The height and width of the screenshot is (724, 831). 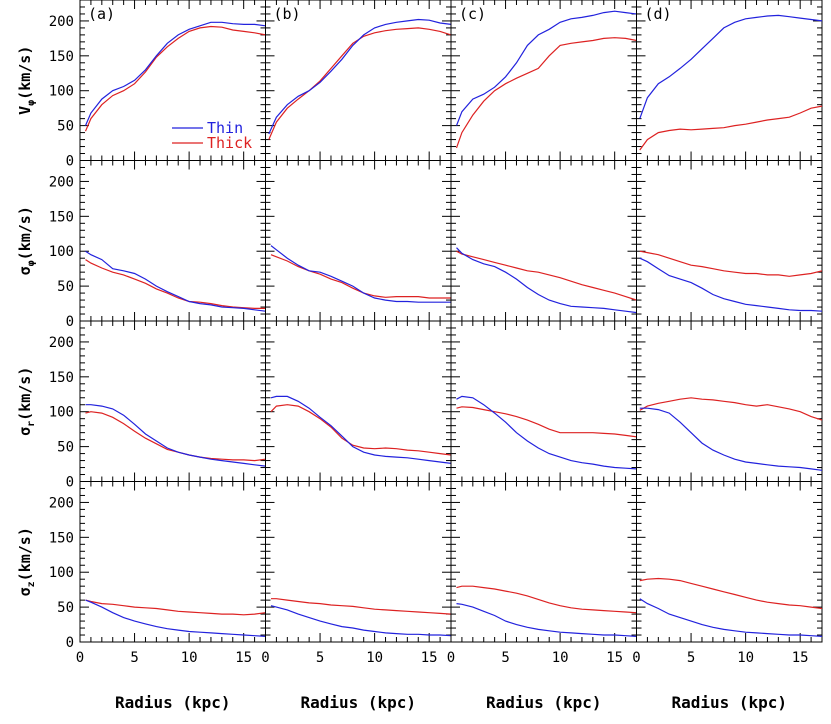 I want to click on y-axis-label: σr(km/s), so click(x=26, y=401).